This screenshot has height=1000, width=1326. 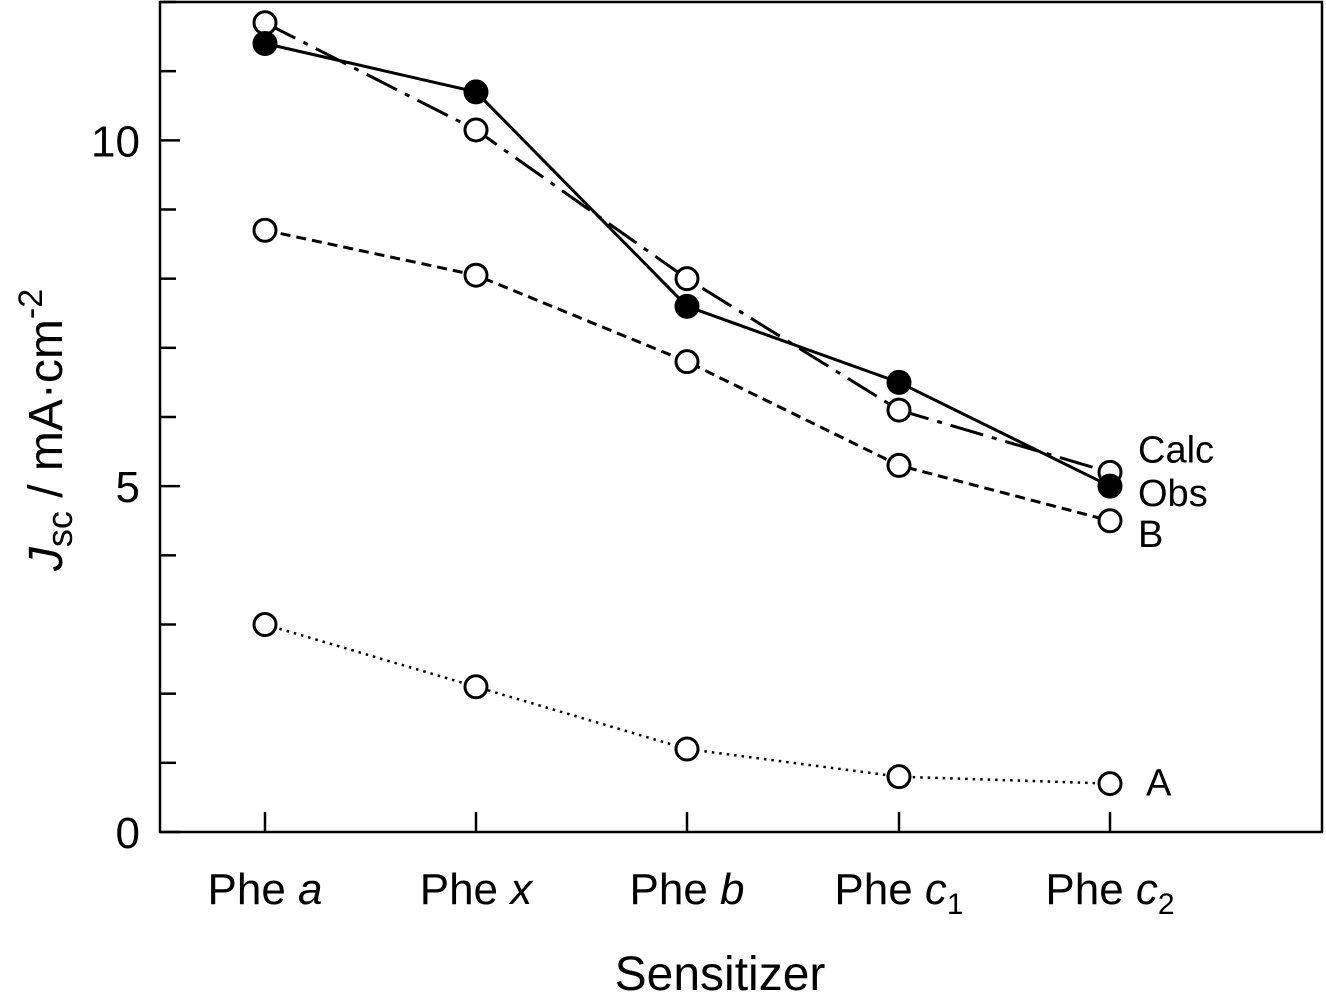 I want to click on y-axis-title-unit: / mA·cm, so click(x=46, y=415).